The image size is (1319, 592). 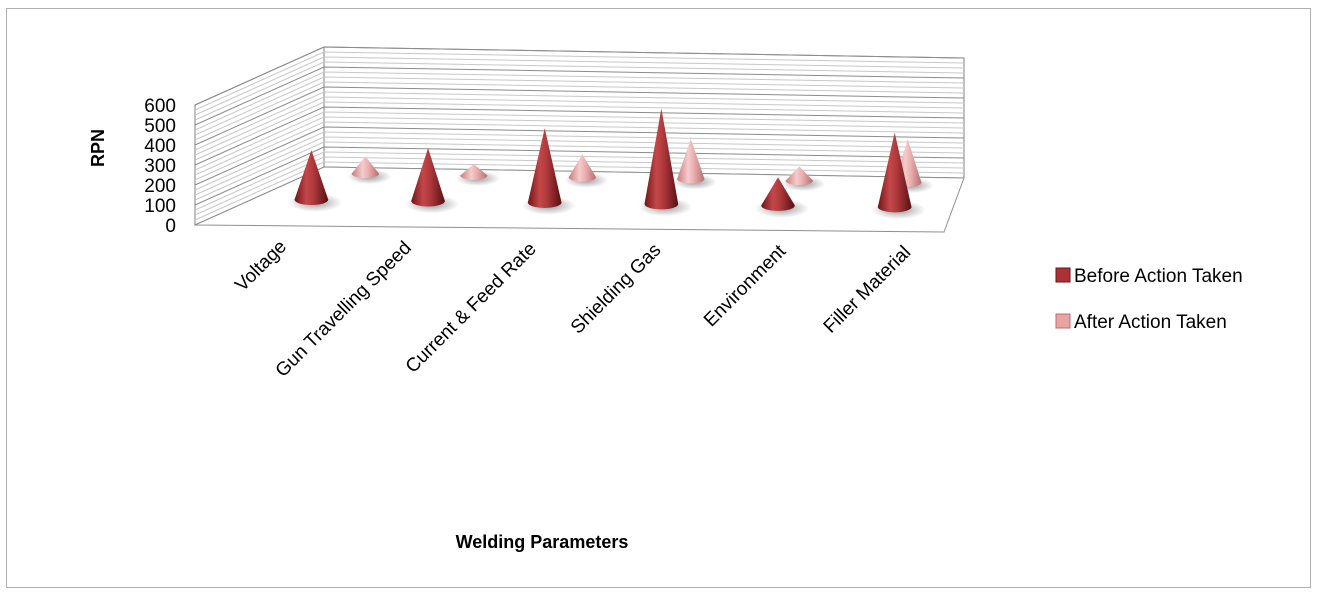 I want to click on y-tick-label: 600, so click(x=160, y=106).